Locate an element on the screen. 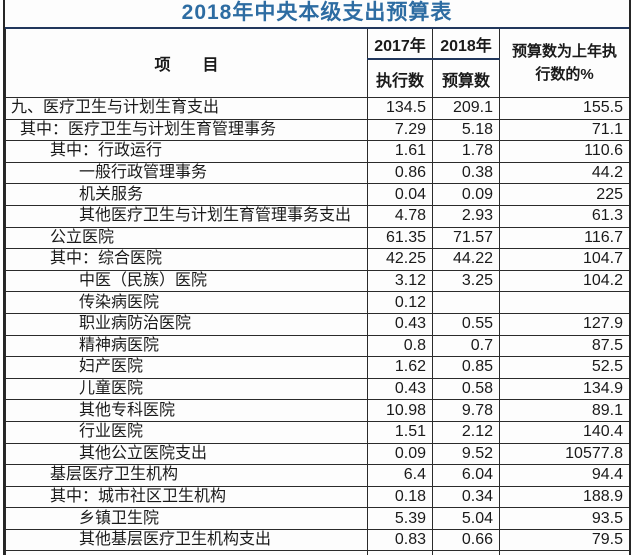 Image resolution: width=632 pixels, height=555 pixels. table-row: 其中：城市社区卫生机构 0.18 0.34 188.9 is located at coordinates (317, 497).